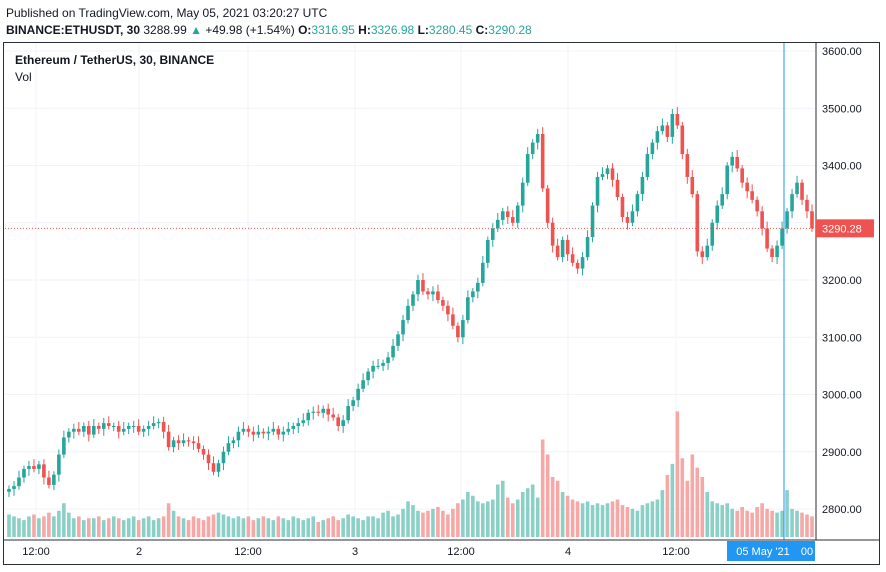 This screenshot has width=886, height=572. I want to click on cursor-time-box, so click(771, 551).